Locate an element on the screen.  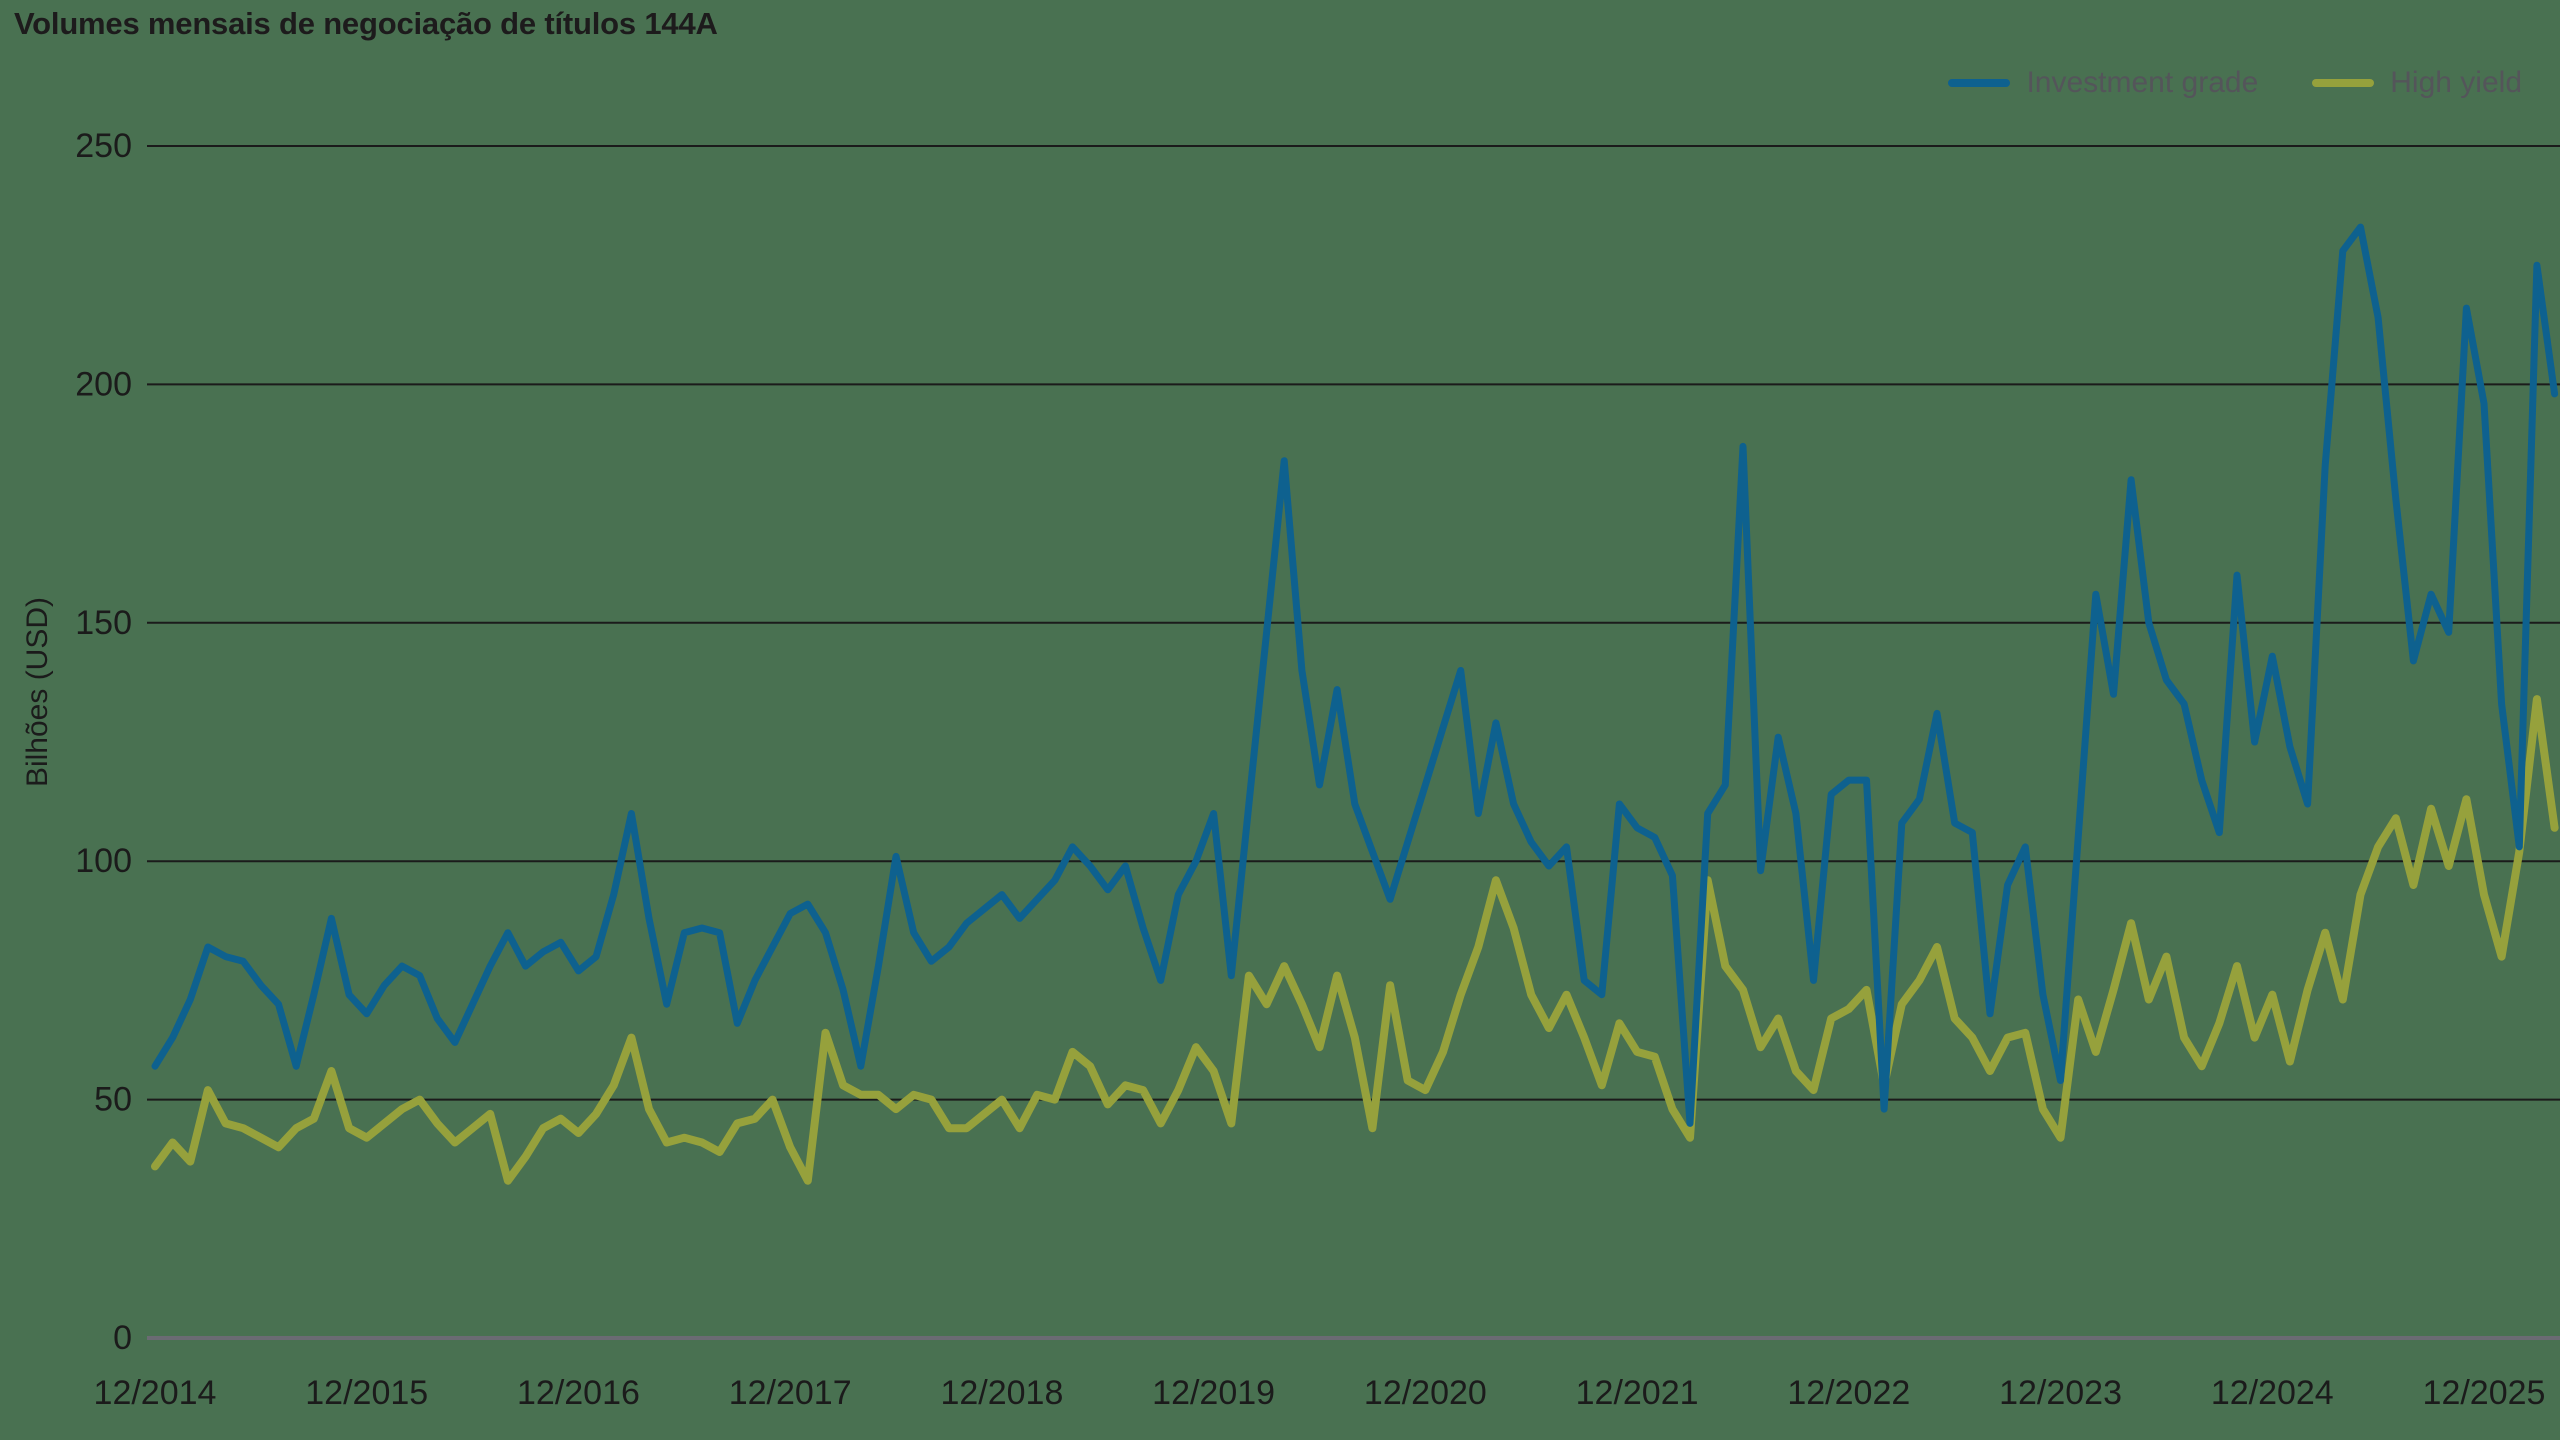
y-tick-label-50: 50 is located at coordinates (113, 1100).